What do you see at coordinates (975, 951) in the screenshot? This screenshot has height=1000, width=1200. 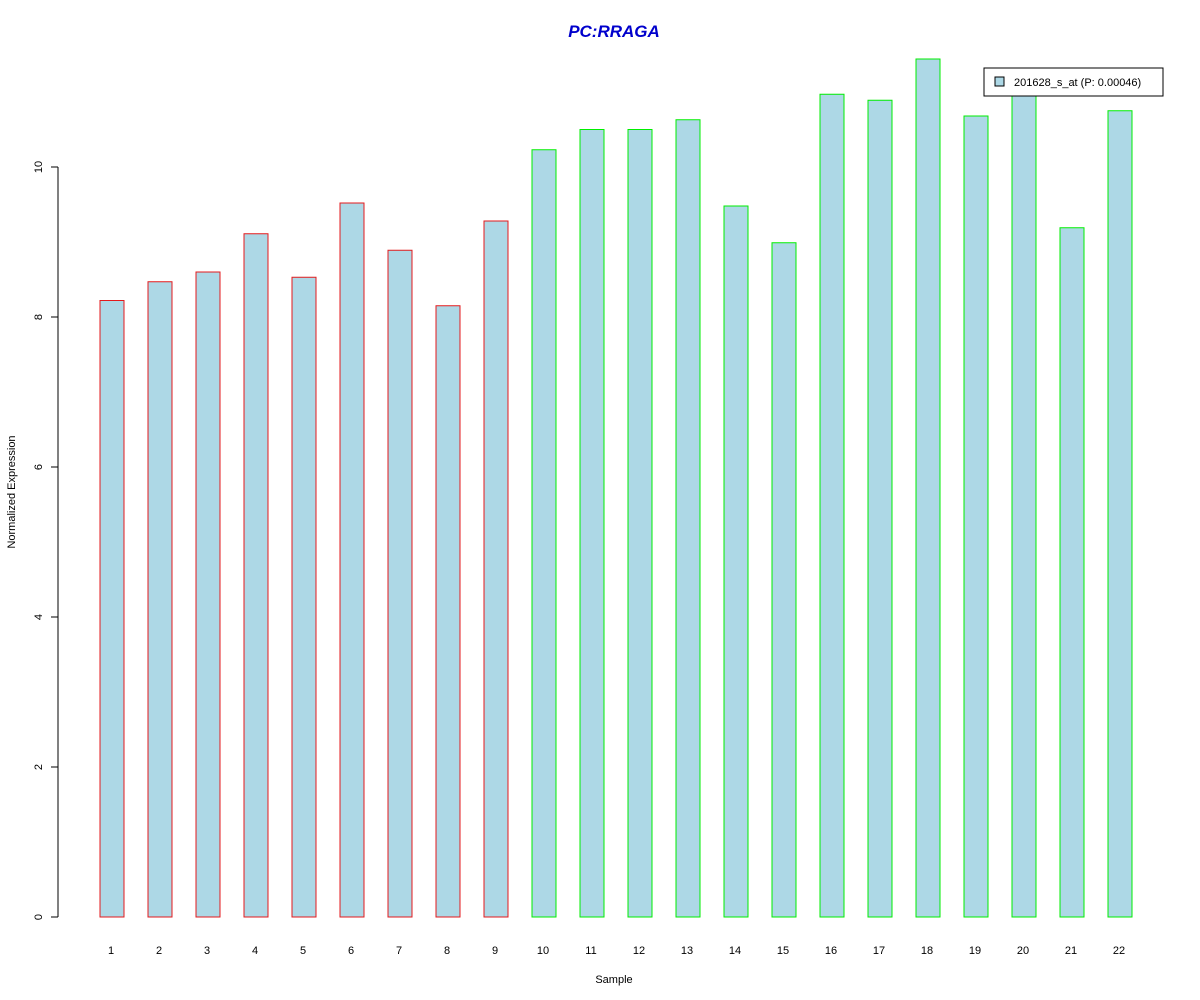 I see `x-tick-label: 19` at bounding box center [975, 951].